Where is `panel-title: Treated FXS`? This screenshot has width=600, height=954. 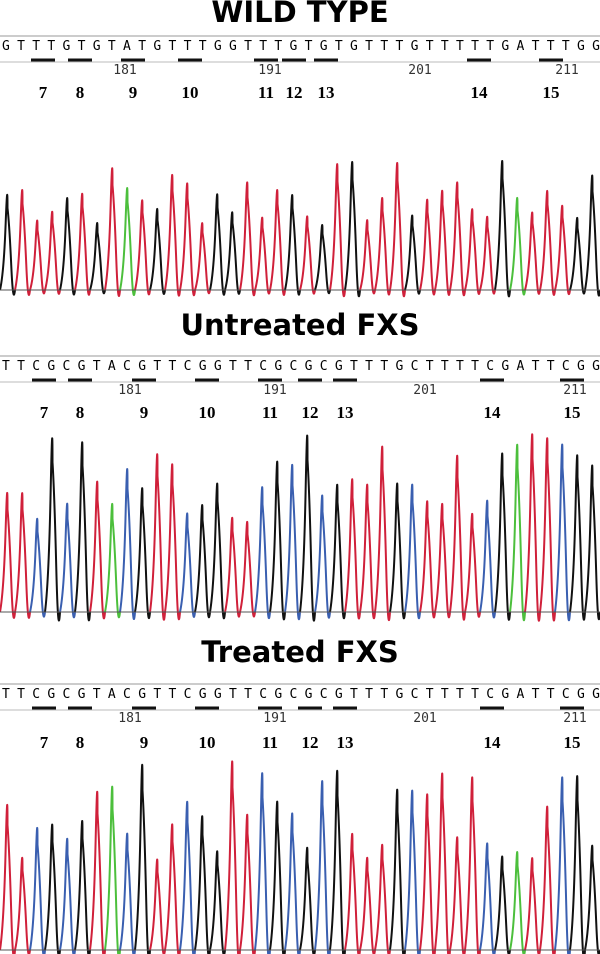 panel-title: Treated FXS is located at coordinates (300, 652).